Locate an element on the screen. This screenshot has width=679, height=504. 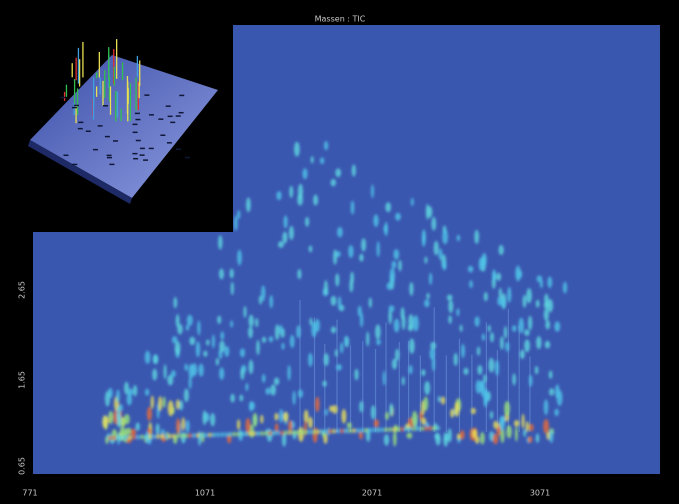
inset-spikes is located at coordinates (125, 102).